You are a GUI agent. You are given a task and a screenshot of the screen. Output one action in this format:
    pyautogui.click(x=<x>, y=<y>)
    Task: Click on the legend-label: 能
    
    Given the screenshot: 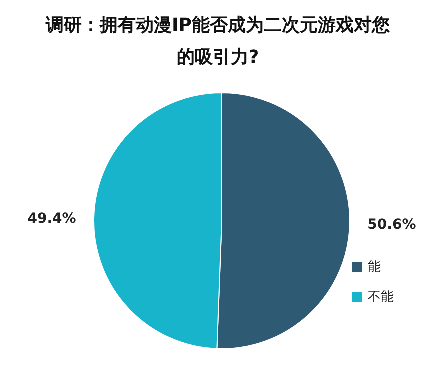 What is the action you would take?
    pyautogui.click(x=374, y=267)
    